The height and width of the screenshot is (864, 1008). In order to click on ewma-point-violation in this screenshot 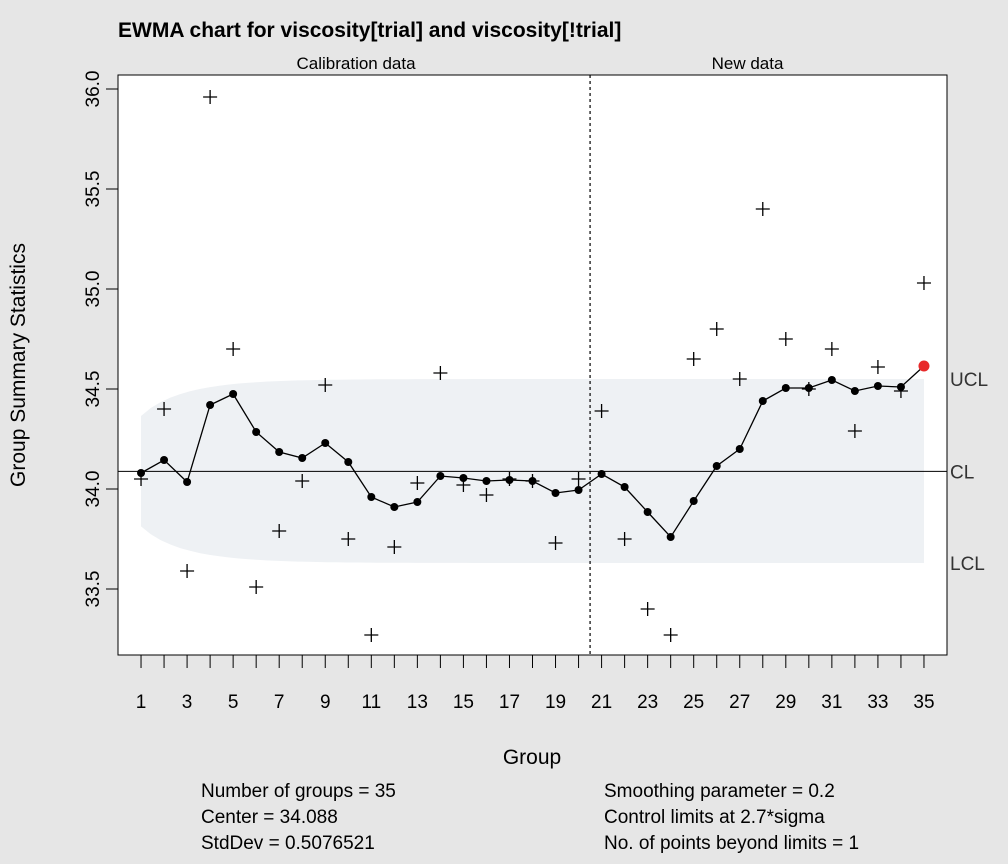, I will do `click(924, 366)`.